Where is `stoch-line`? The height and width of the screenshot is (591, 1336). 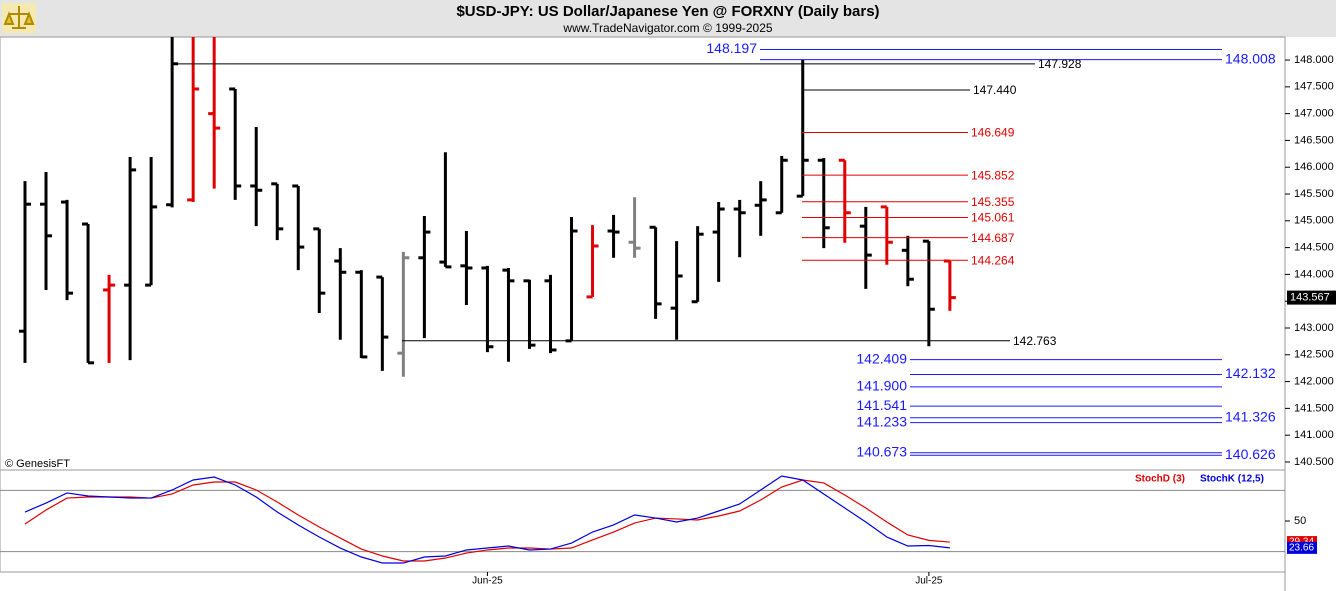
stoch-line is located at coordinates (487, 519).